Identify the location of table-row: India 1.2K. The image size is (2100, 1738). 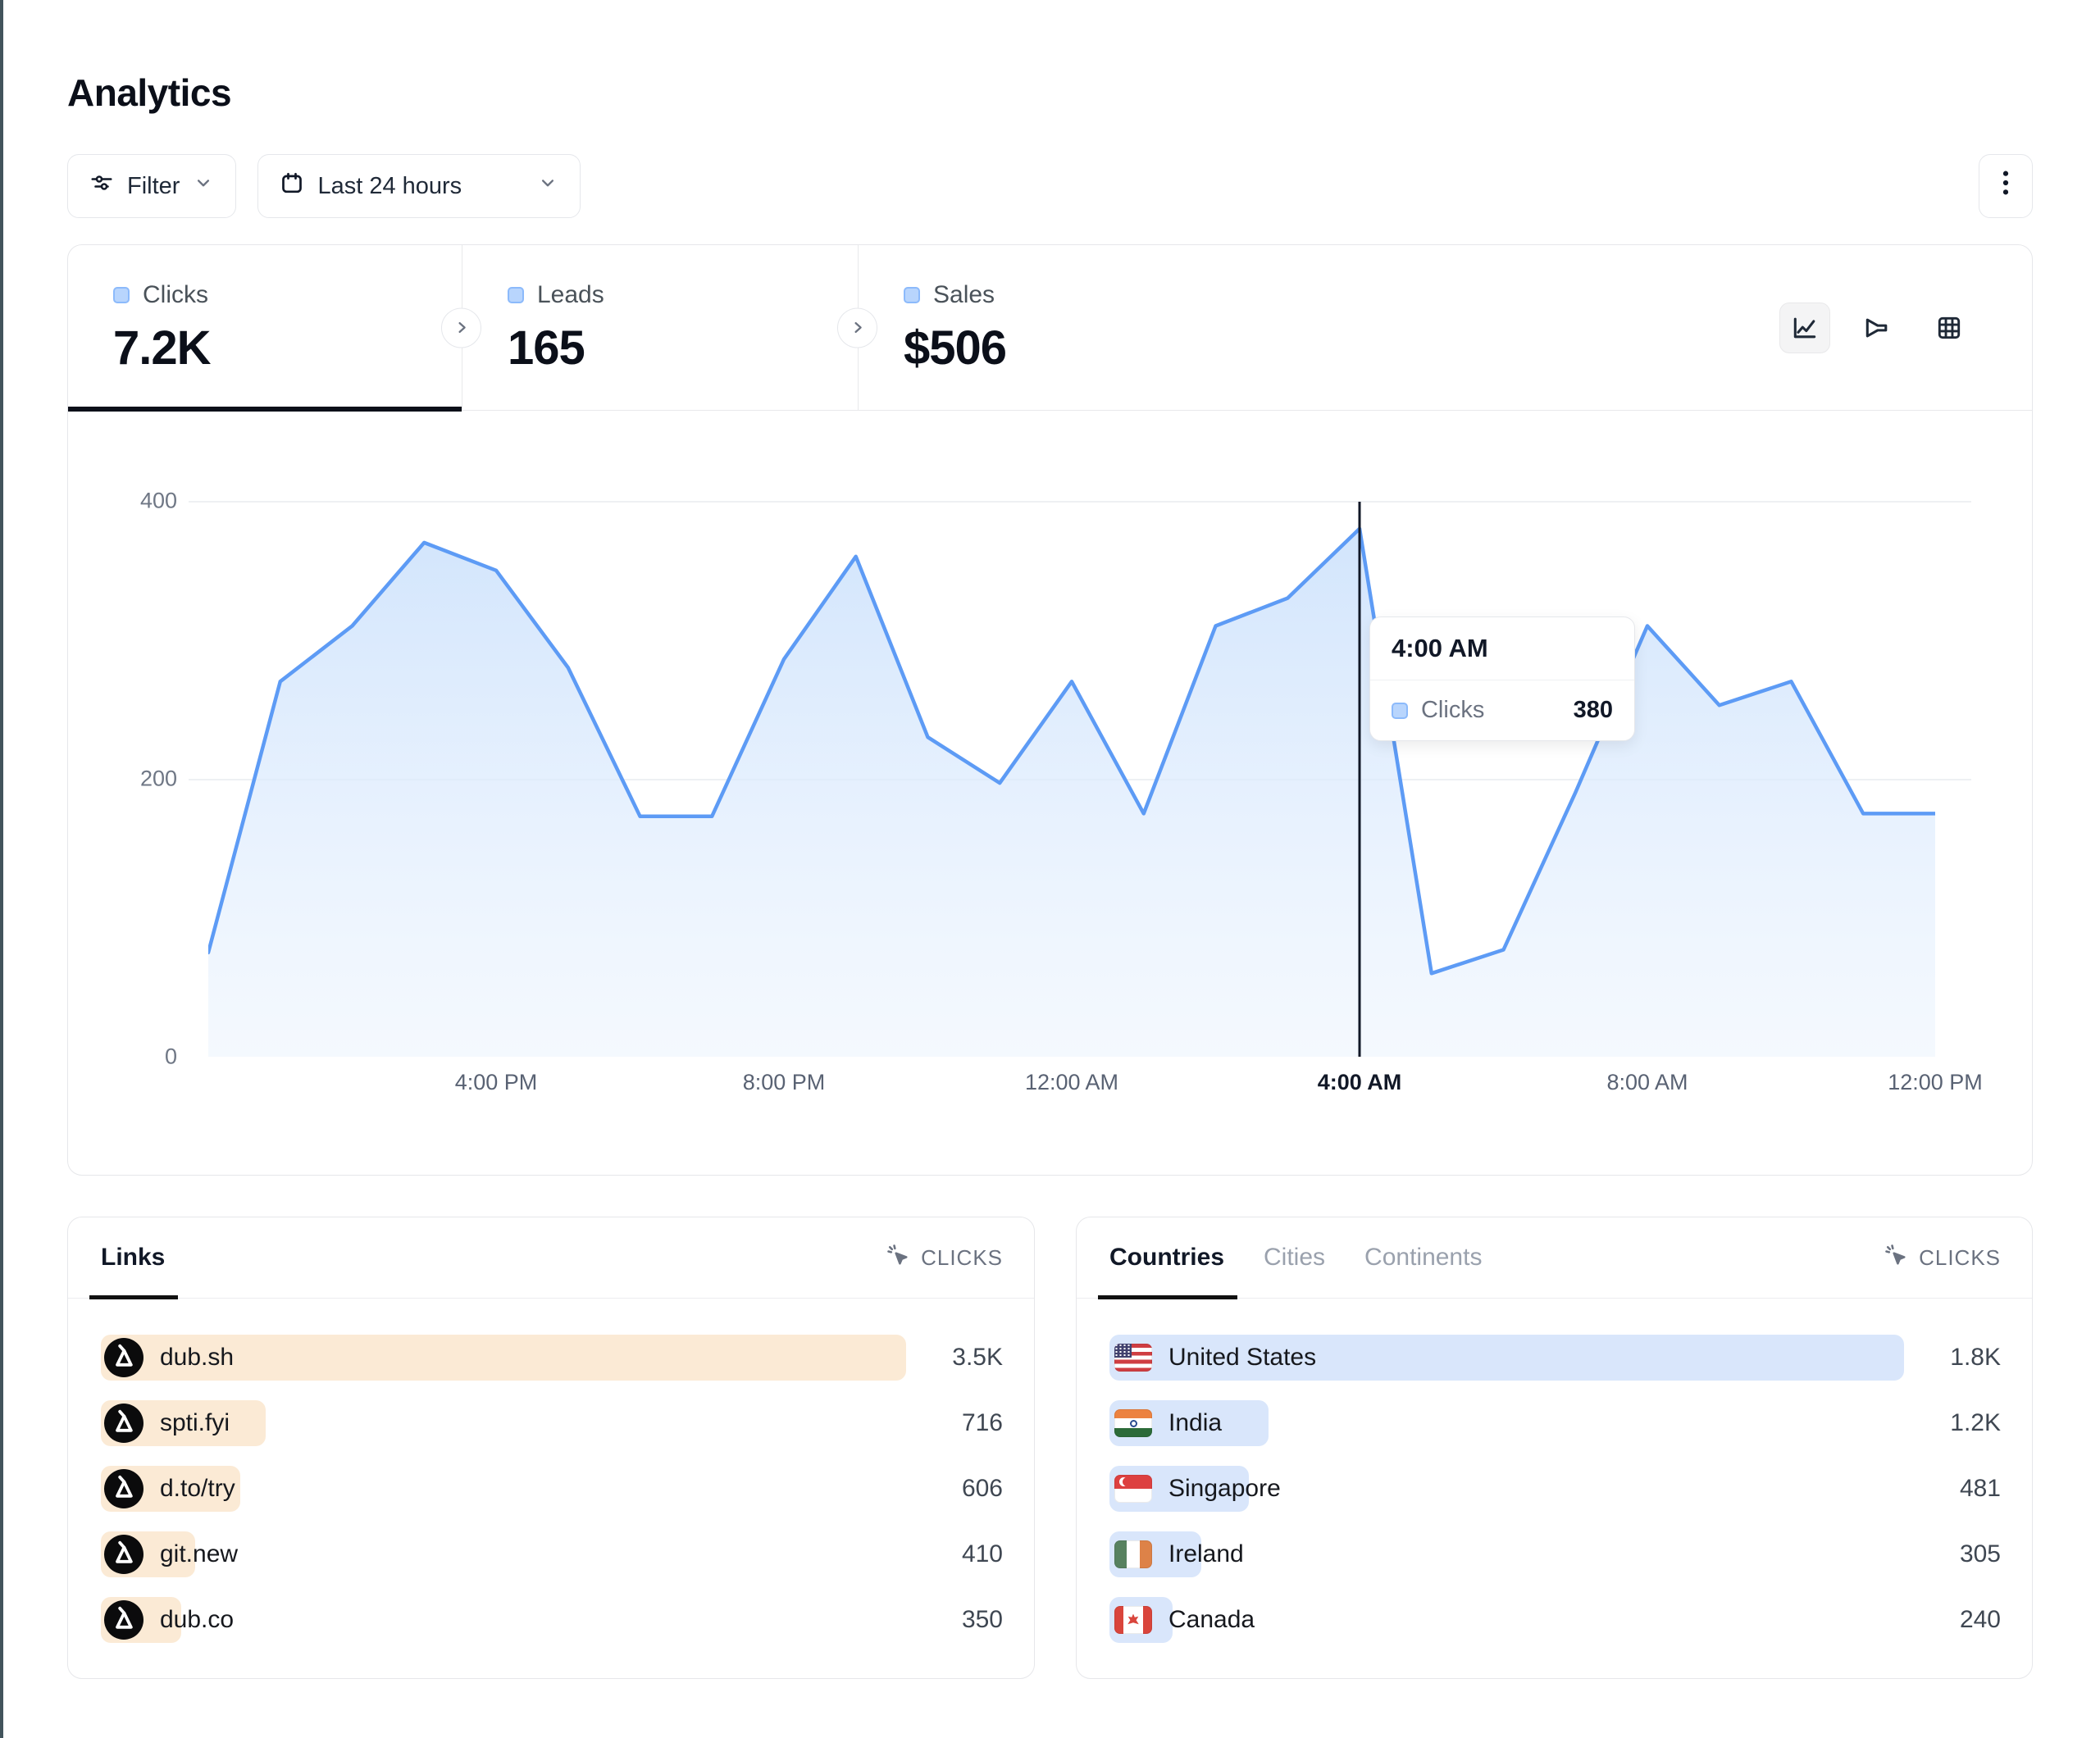
(1555, 1423).